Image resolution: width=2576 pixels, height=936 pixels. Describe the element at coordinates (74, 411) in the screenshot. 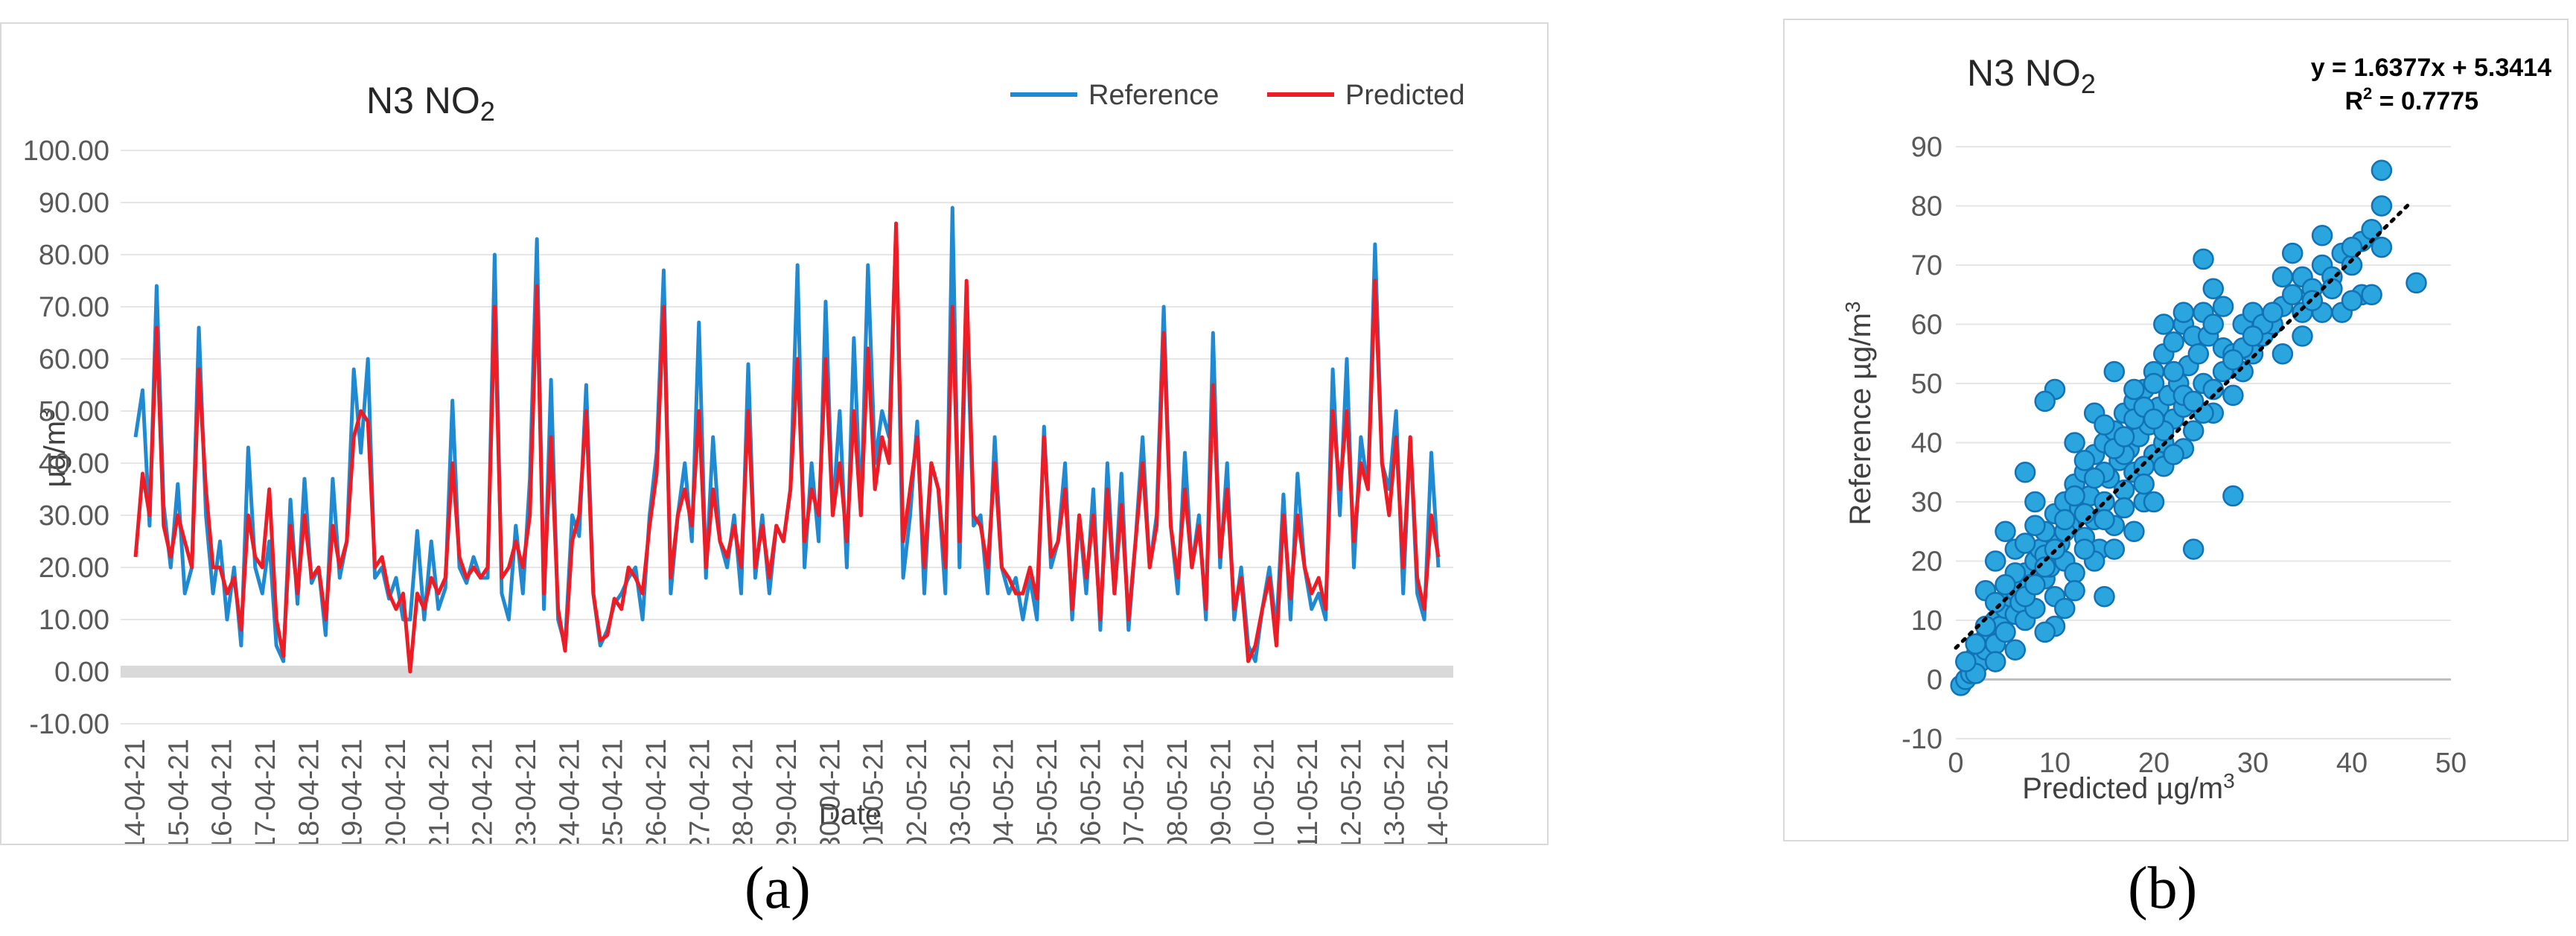

I see `y-tick-label: 50.00` at that location.